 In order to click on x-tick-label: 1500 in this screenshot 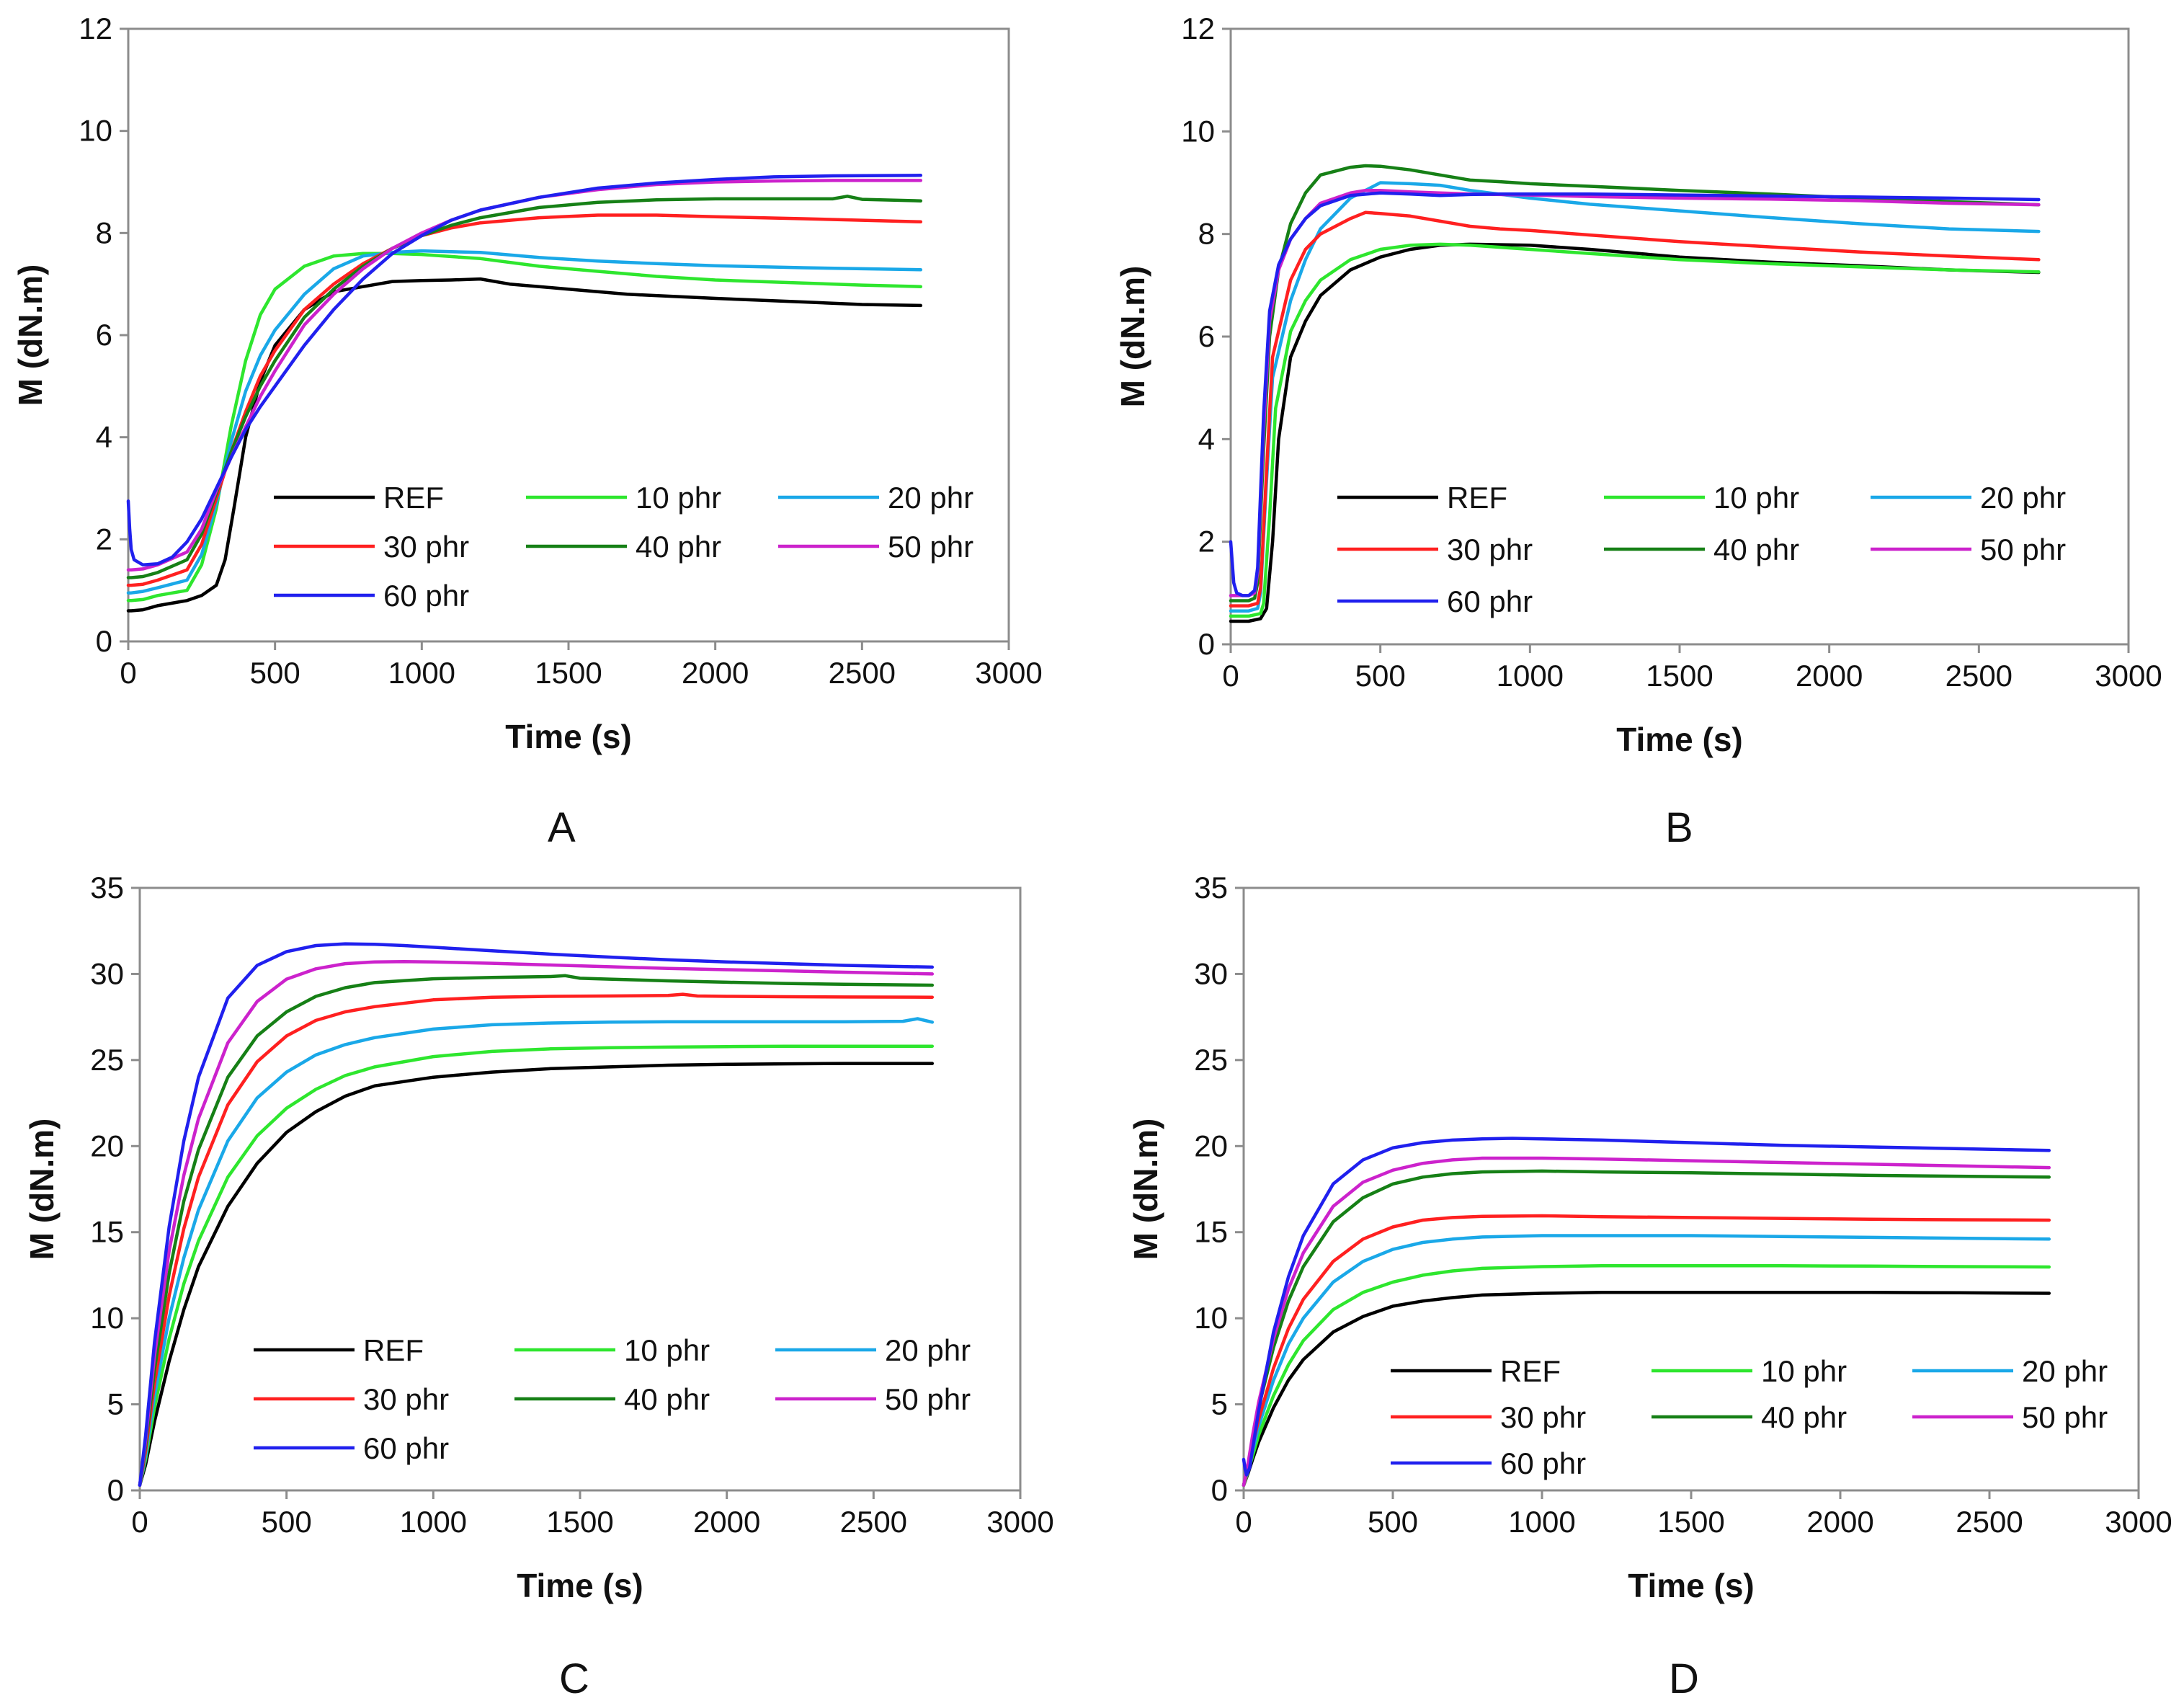, I will do `click(1680, 676)`.